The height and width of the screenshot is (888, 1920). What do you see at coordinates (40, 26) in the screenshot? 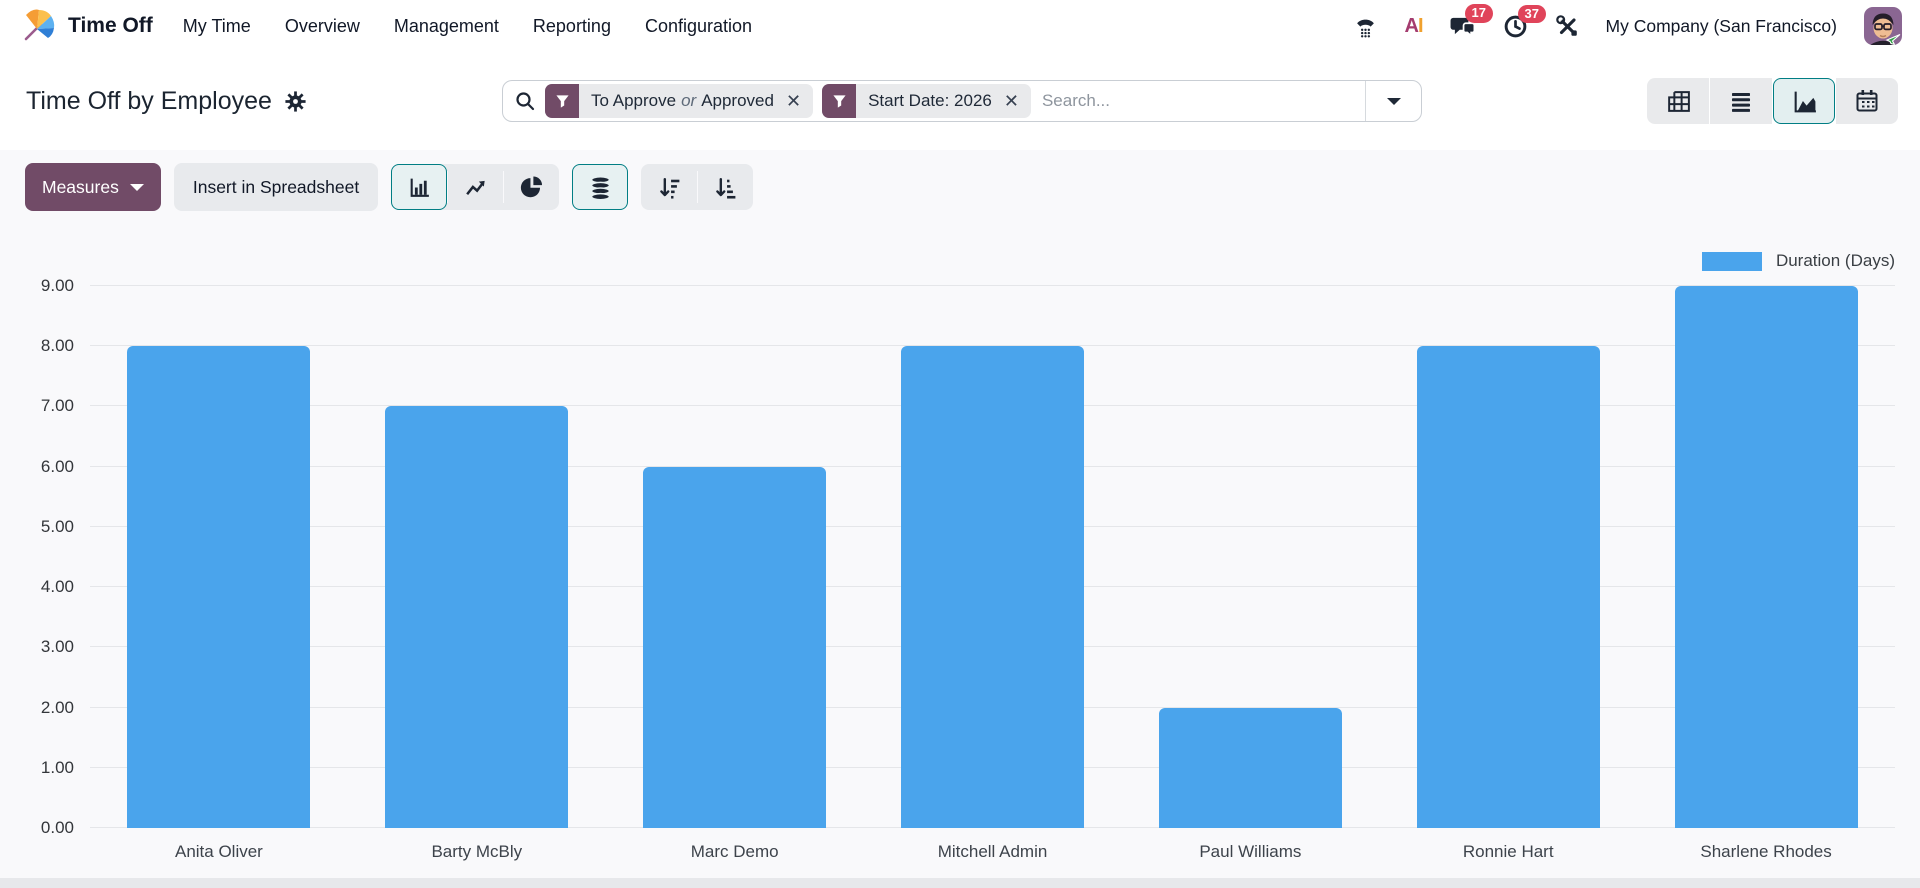
I see `time-off-app-icon` at bounding box center [40, 26].